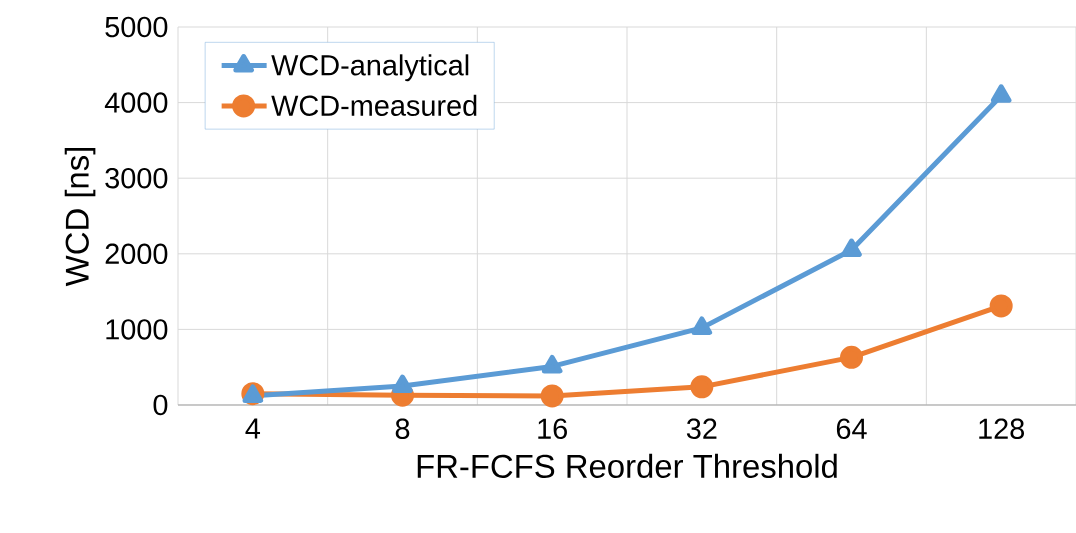 The image size is (1076, 533). I want to click on legend-label: WCD-measured, so click(374, 105).